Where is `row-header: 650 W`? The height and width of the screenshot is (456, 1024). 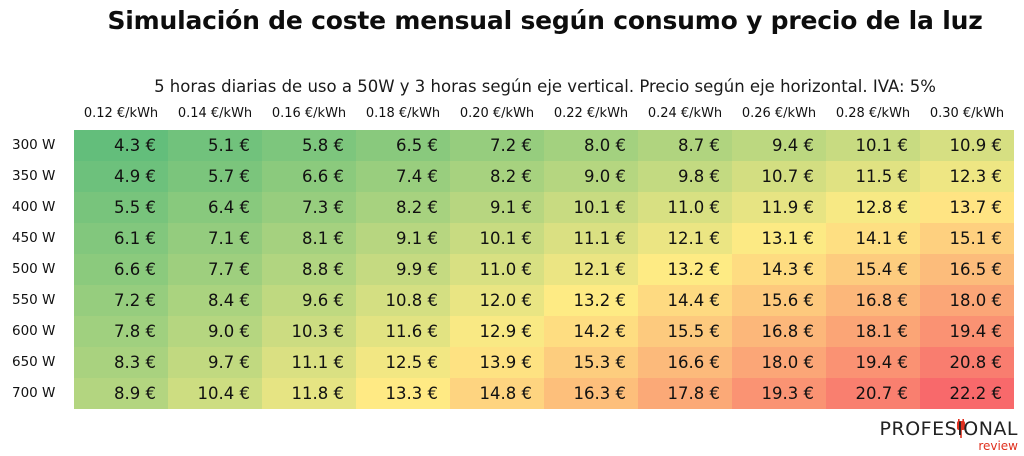 row-header: 650 W is located at coordinates (34, 362).